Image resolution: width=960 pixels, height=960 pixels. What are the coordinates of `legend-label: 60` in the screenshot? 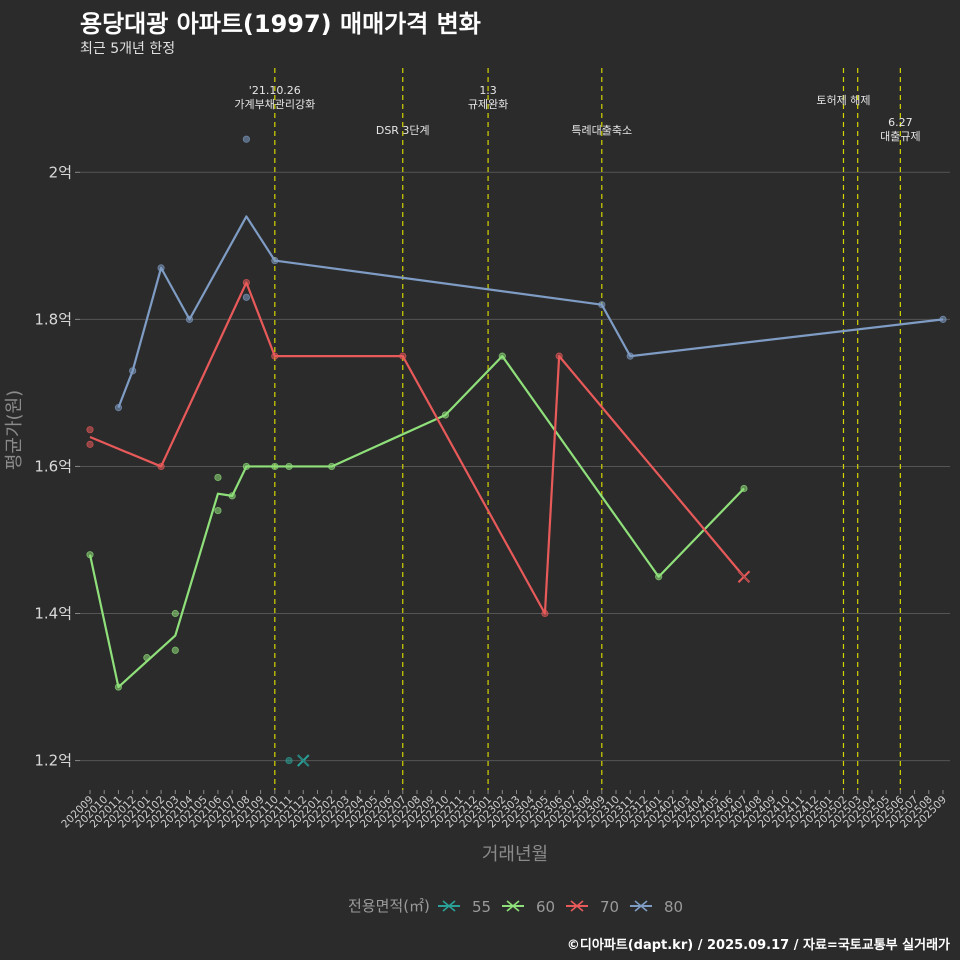 It's located at (545, 907).